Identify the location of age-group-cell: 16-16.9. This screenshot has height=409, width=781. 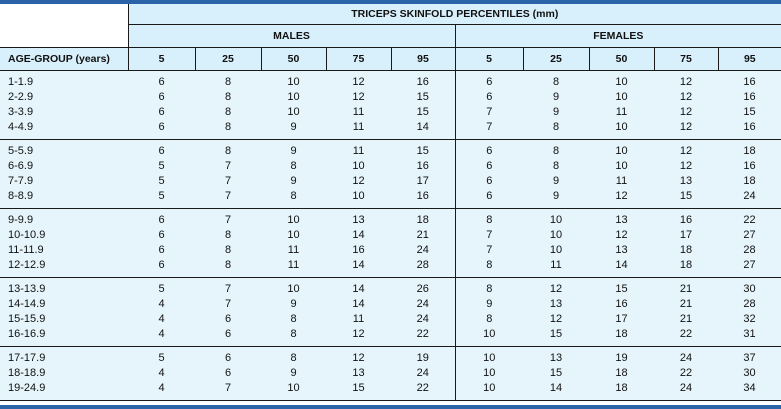
(64, 337).